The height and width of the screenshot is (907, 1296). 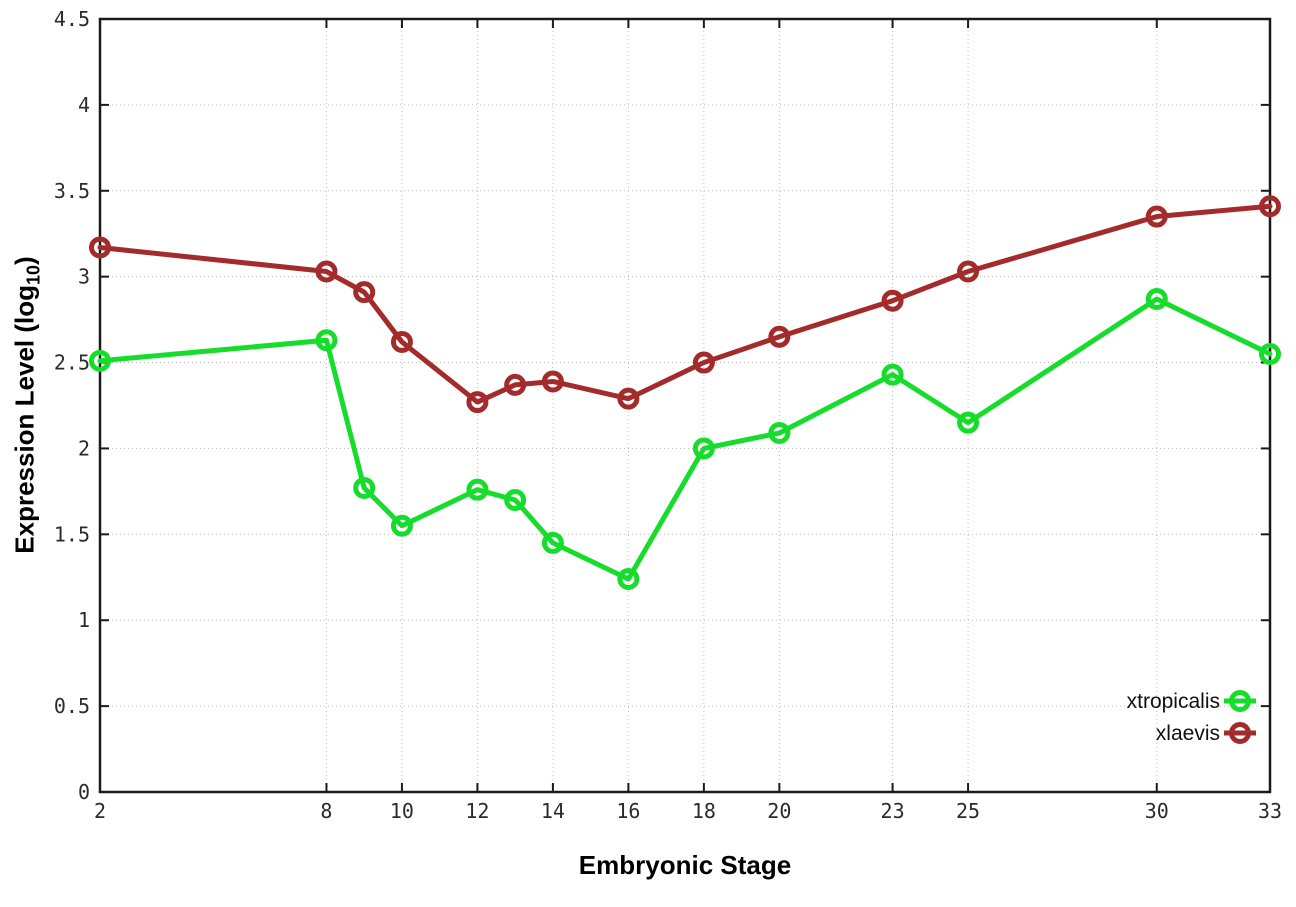 What do you see at coordinates (72, 706) in the screenshot?
I see `y-tick-label-0.5: 0.5` at bounding box center [72, 706].